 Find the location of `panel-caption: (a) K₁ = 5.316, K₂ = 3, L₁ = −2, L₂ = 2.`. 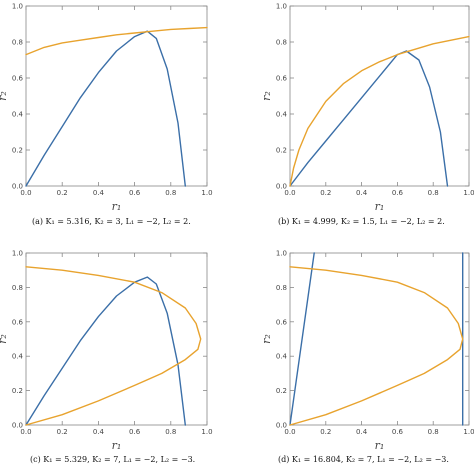

panel-caption: (a) K₁ = 5.316, K₂ = 3, L₁ = −2, L₂ = 2. is located at coordinates (111, 221).